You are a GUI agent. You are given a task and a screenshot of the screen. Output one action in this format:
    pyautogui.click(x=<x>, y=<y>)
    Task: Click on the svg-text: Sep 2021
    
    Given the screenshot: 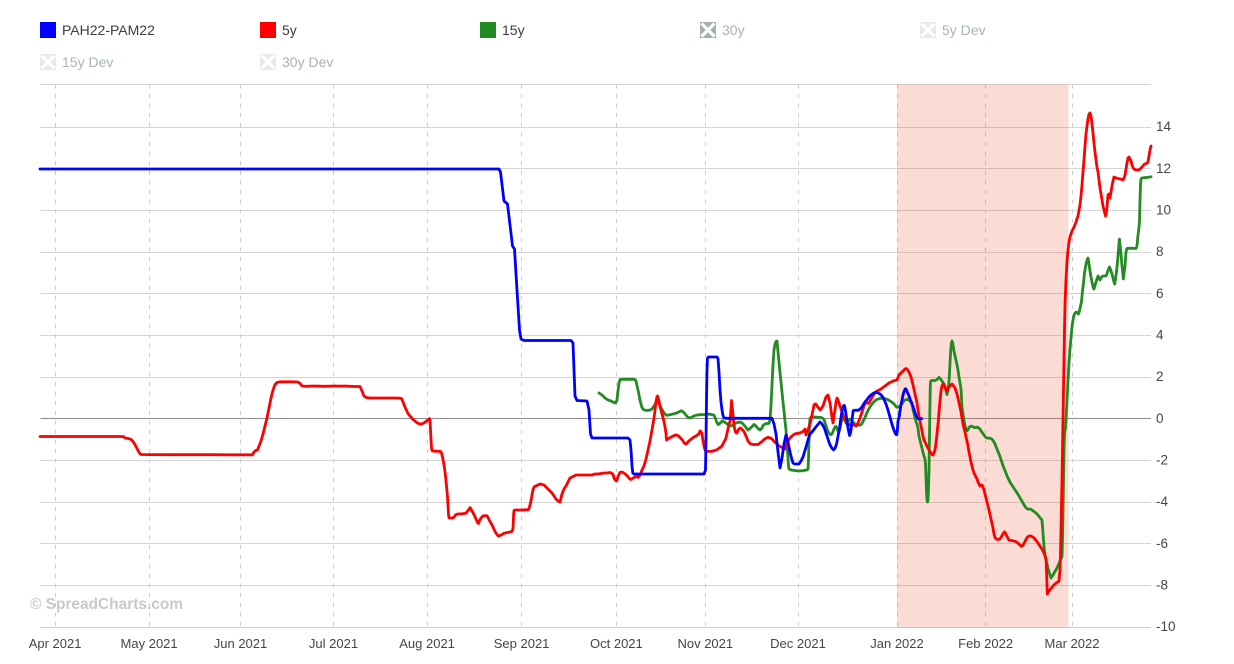 What is the action you would take?
    pyautogui.click(x=522, y=643)
    